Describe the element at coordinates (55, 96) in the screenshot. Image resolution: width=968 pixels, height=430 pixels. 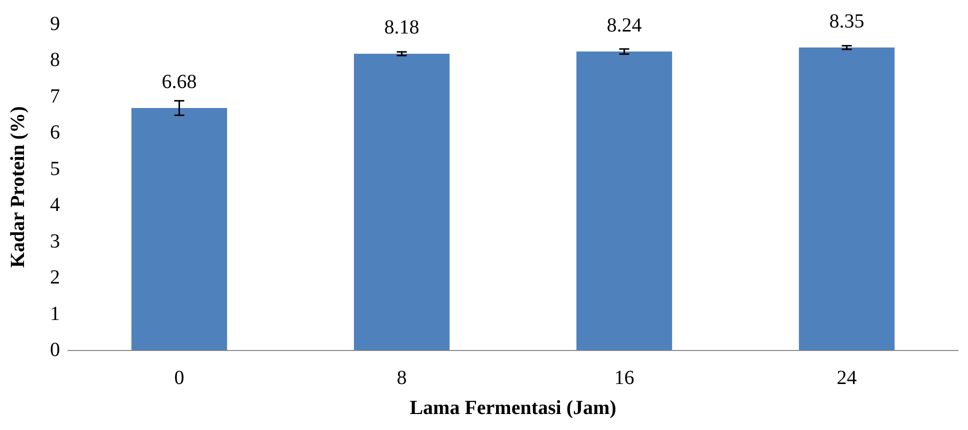
I see `y-tick-label: 7` at that location.